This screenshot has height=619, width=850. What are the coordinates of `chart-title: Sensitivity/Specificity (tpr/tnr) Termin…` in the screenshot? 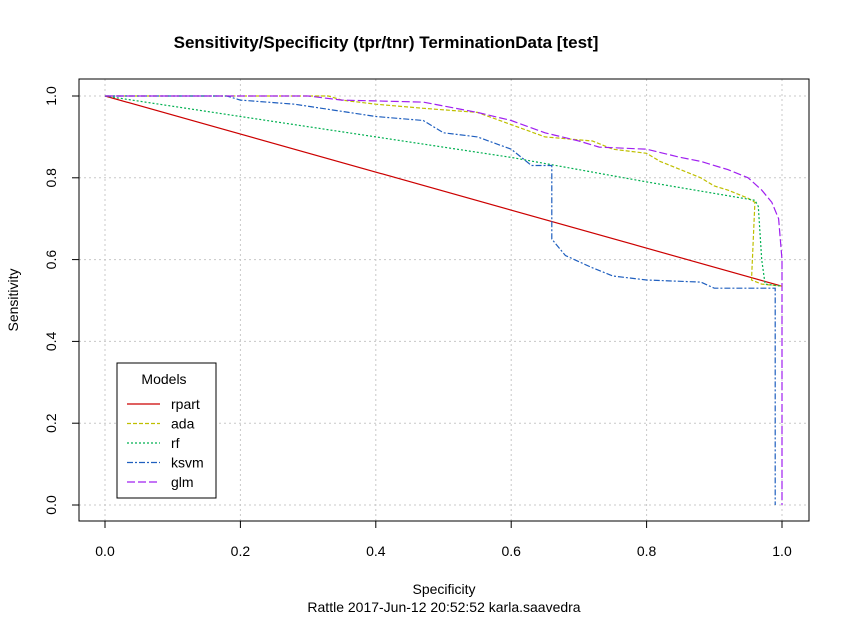 It's located at (386, 42).